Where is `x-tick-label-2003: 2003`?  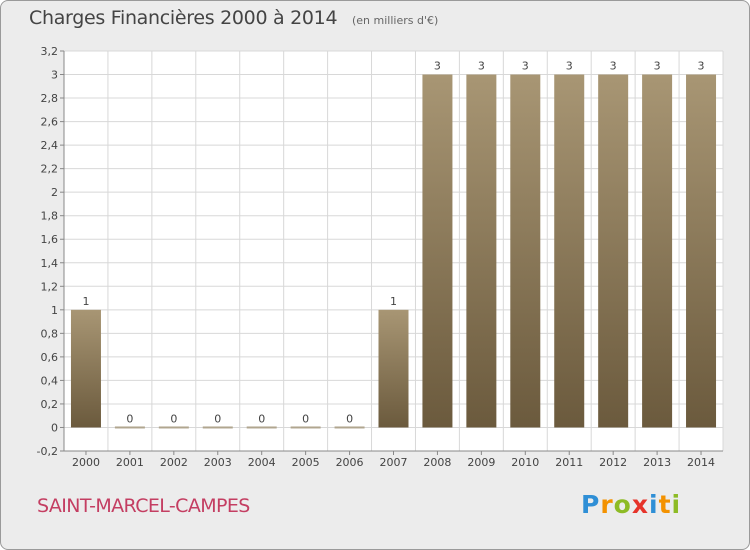
x-tick-label-2003: 2003 is located at coordinates (218, 462).